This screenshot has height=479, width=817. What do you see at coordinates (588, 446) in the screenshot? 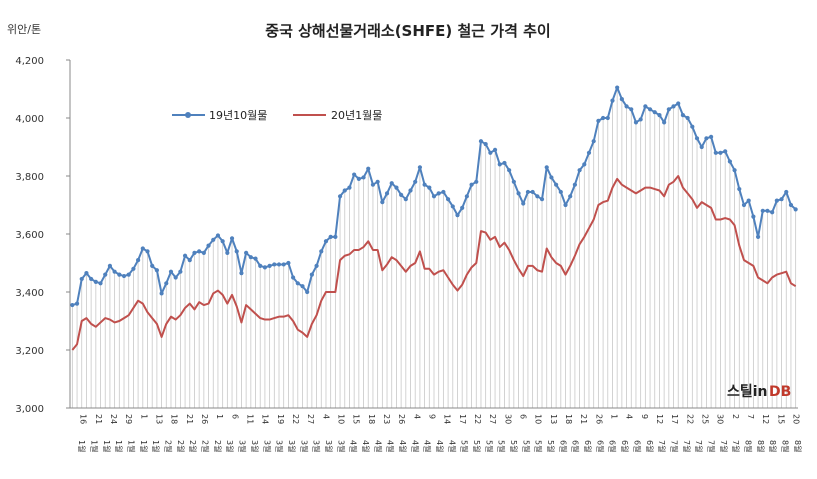
I see `x-tick-month: 6월` at bounding box center [588, 446].